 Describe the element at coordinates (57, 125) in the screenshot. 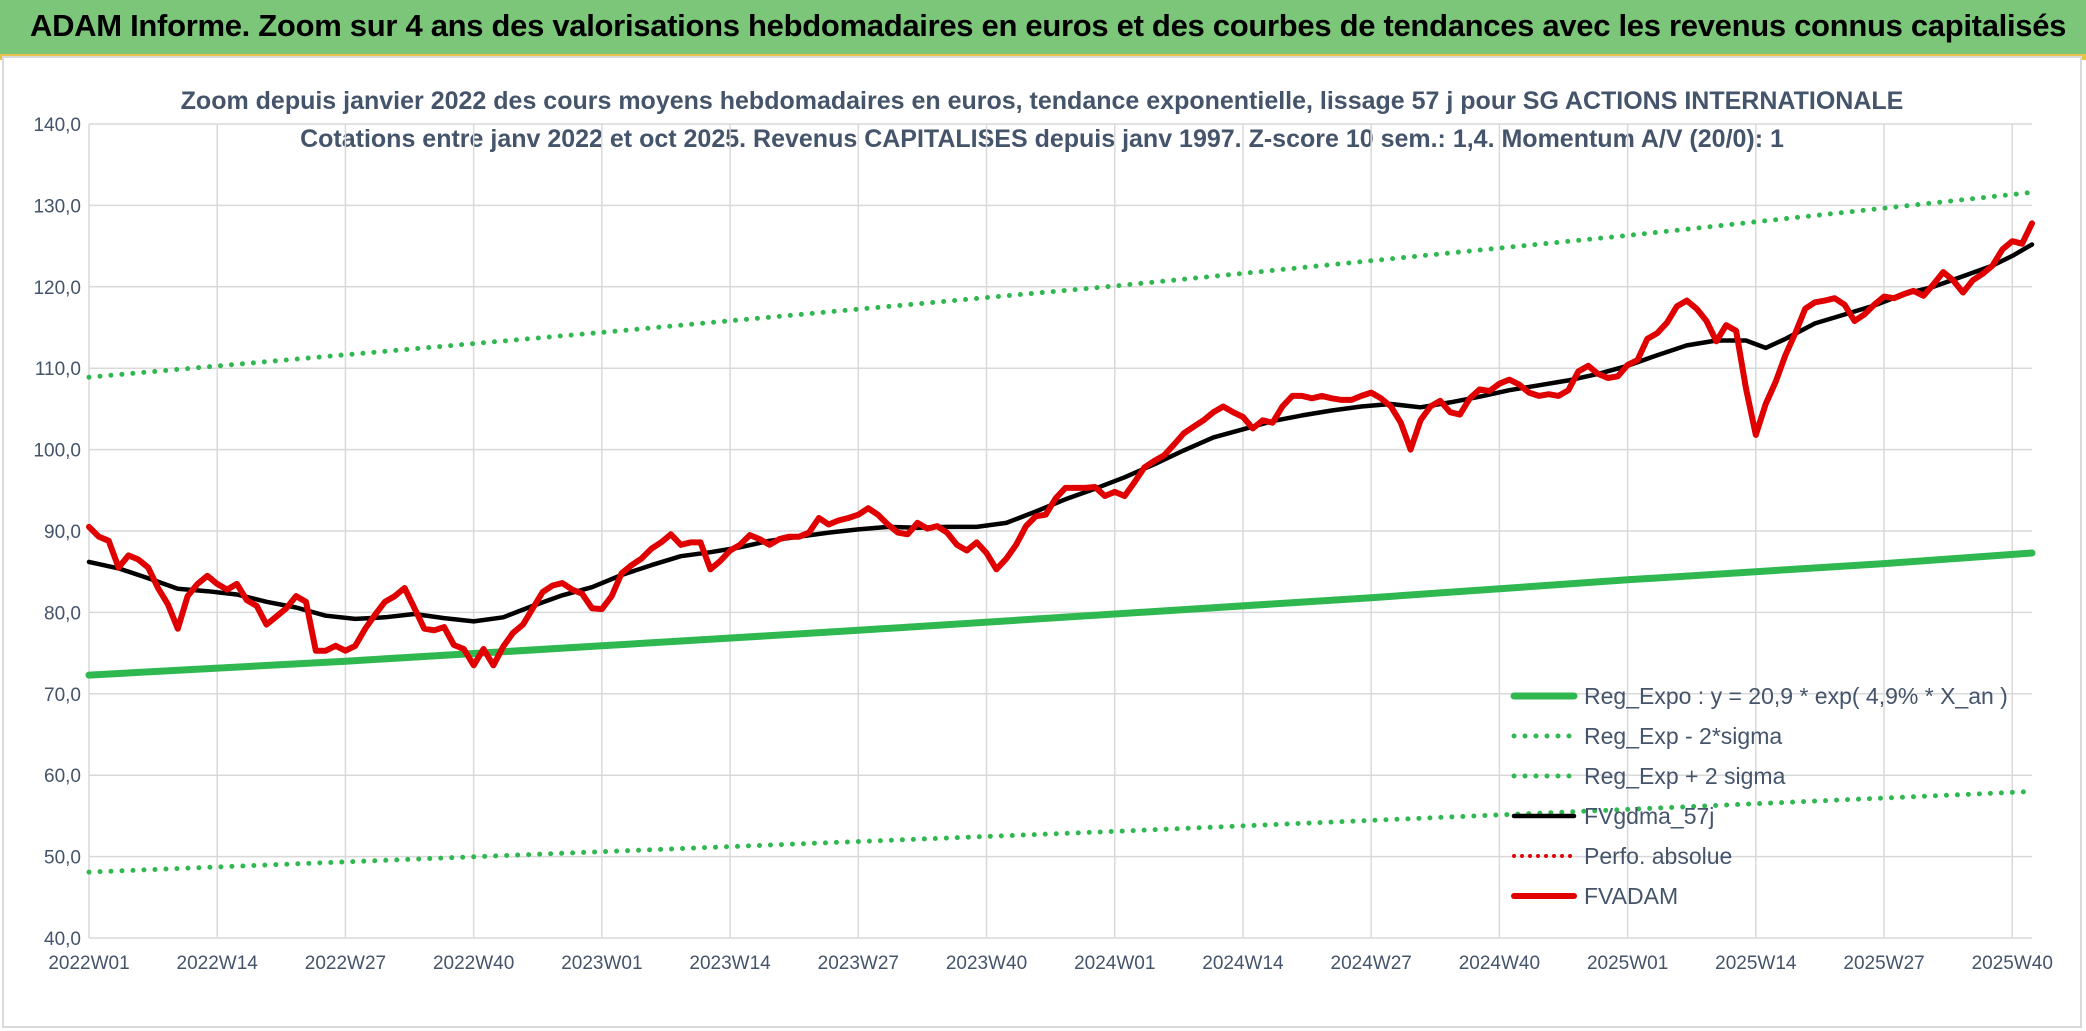

I see `y-tick-label: 140,0` at that location.